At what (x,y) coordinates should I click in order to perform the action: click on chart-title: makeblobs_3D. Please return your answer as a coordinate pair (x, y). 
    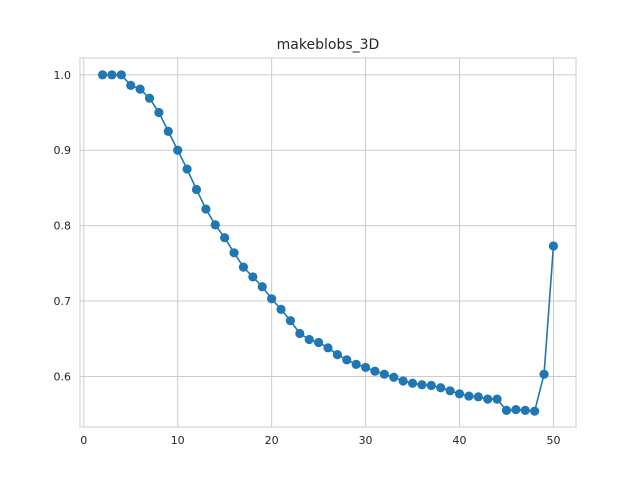
    Looking at the image, I should click on (328, 45).